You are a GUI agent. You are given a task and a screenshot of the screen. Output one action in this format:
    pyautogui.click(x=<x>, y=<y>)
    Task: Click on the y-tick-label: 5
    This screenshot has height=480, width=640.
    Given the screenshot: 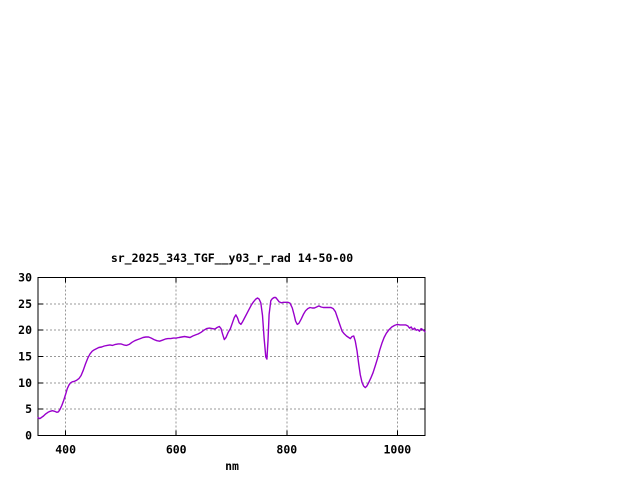 What is the action you would take?
    pyautogui.click(x=28, y=409)
    